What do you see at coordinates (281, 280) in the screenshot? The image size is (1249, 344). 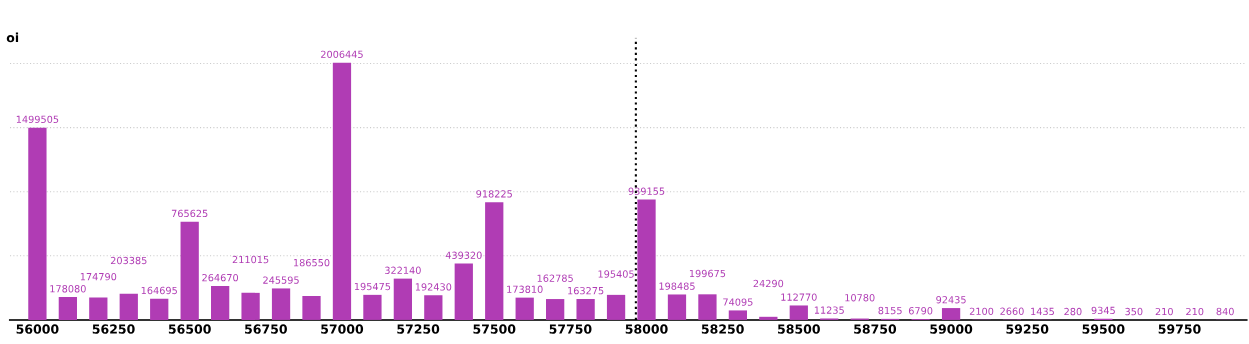 I see `data-label: 245595` at bounding box center [281, 280].